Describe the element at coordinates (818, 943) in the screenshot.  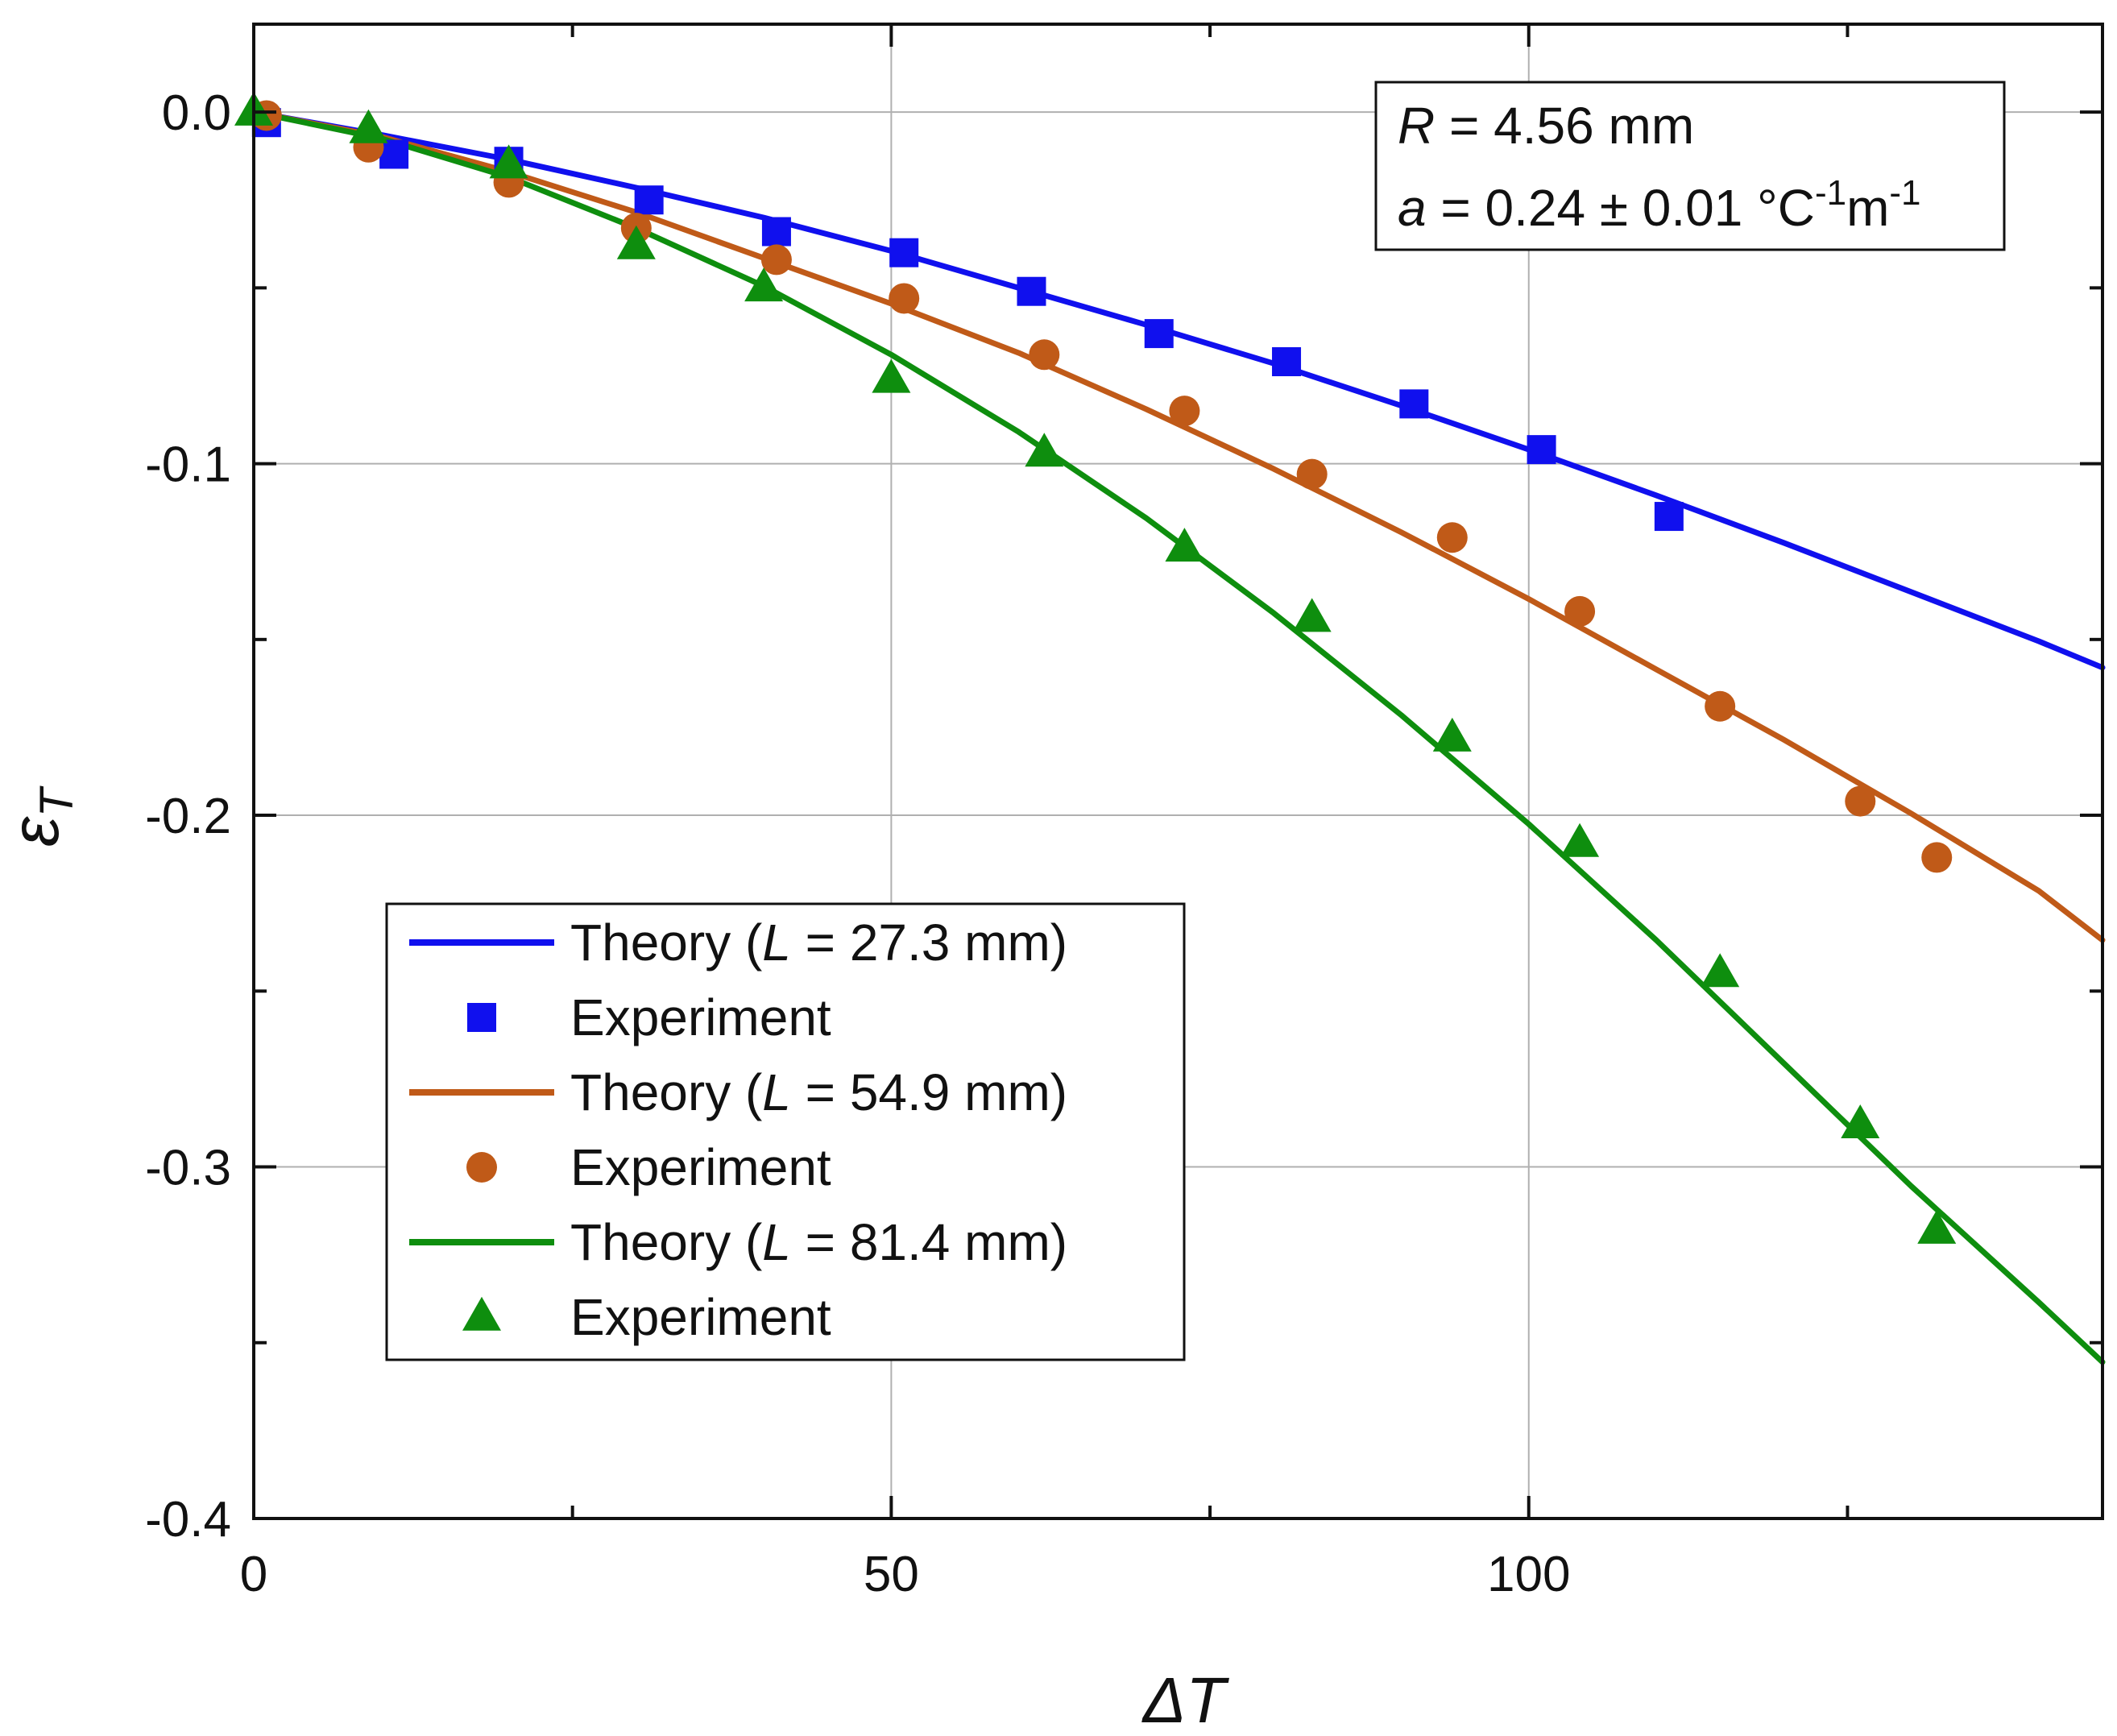
I see `legend-label: Theory (L = 27.3 mm)` at that location.